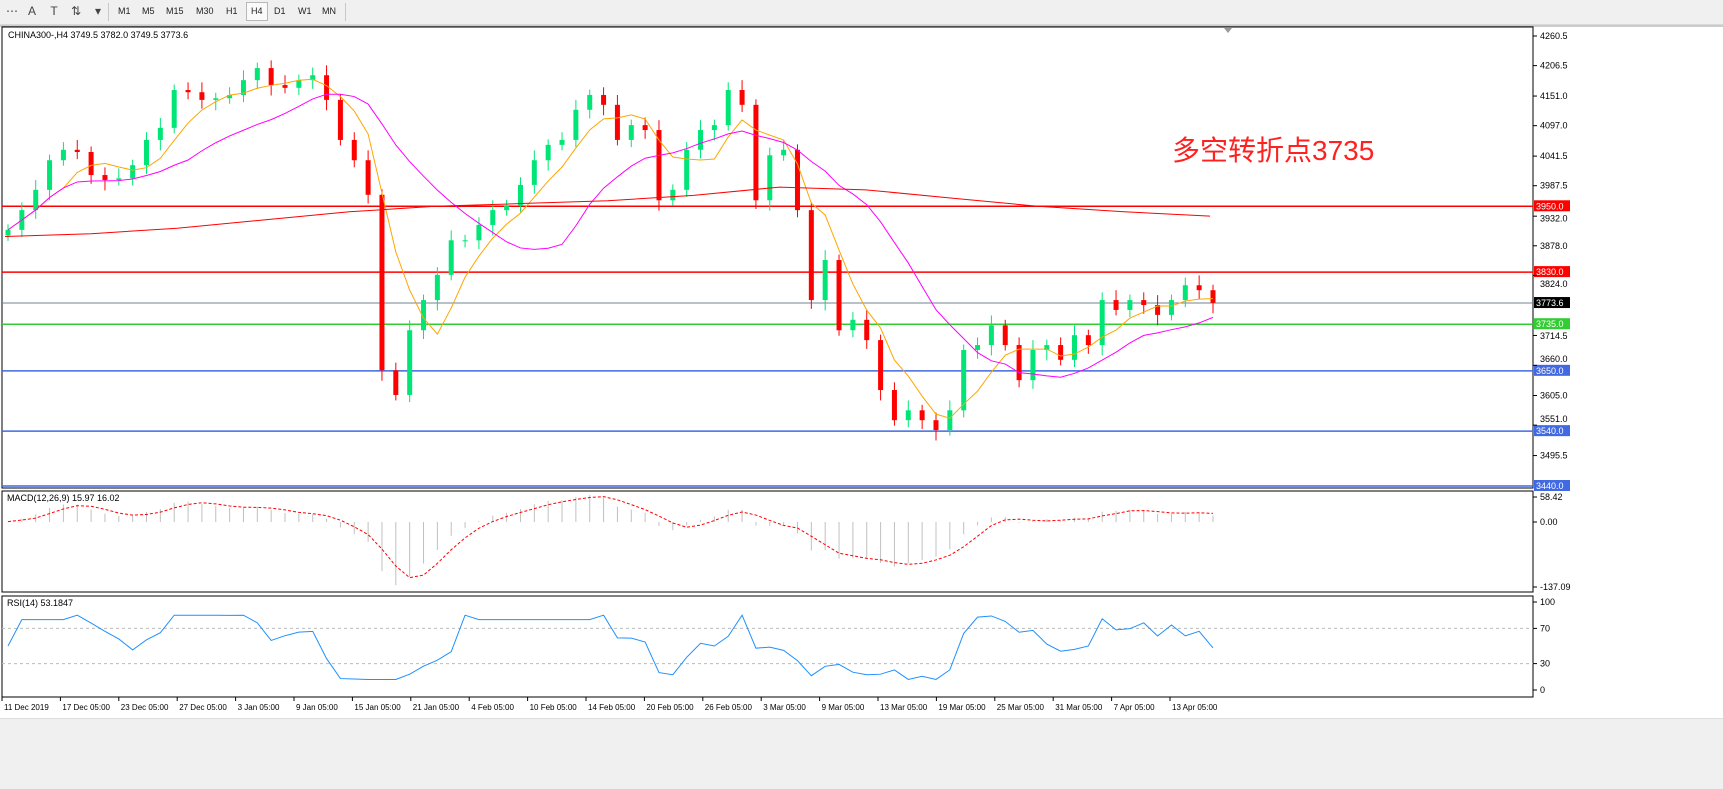  I want to click on text-icon: A, so click(31, 11).